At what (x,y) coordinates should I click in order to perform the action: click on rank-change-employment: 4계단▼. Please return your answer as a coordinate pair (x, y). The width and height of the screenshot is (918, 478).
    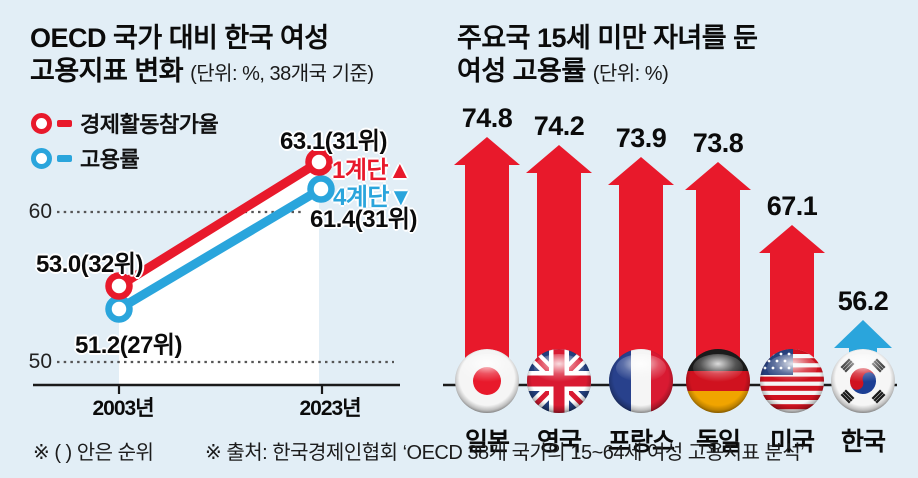
    Looking at the image, I should click on (373, 197).